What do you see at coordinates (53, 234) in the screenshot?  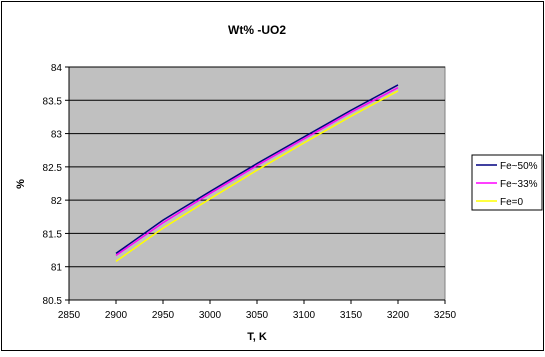 I see `y-tick-label: 81.5` at bounding box center [53, 234].